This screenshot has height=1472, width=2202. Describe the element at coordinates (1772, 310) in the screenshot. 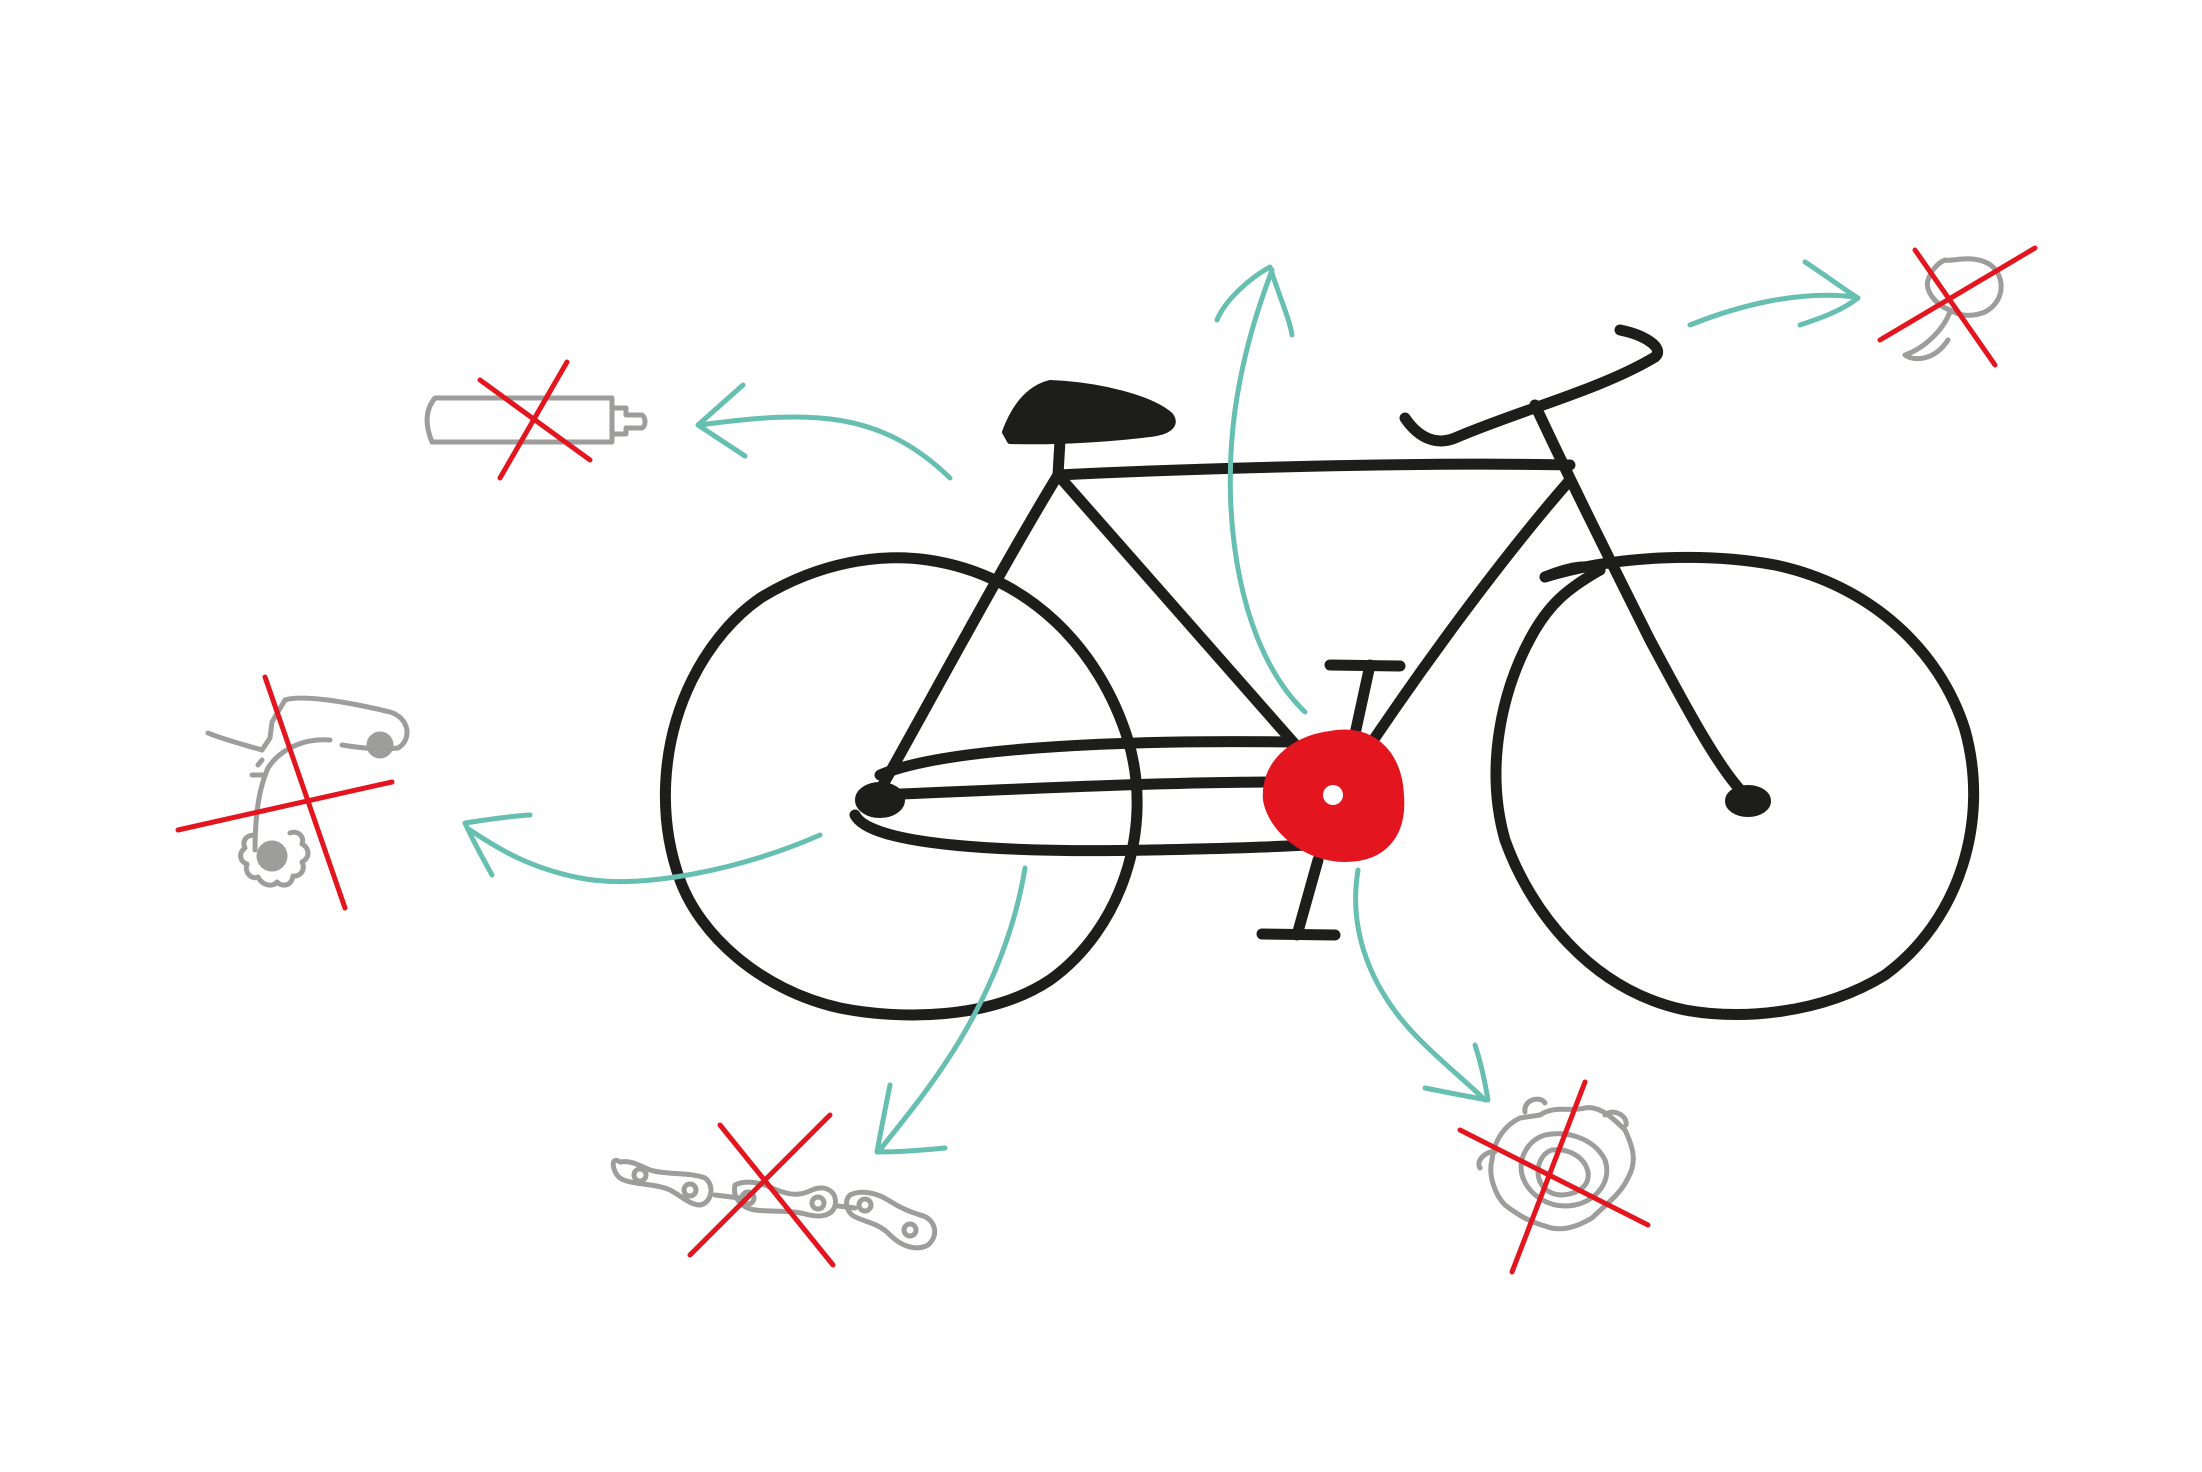

I see `arrow-to-bell` at that location.